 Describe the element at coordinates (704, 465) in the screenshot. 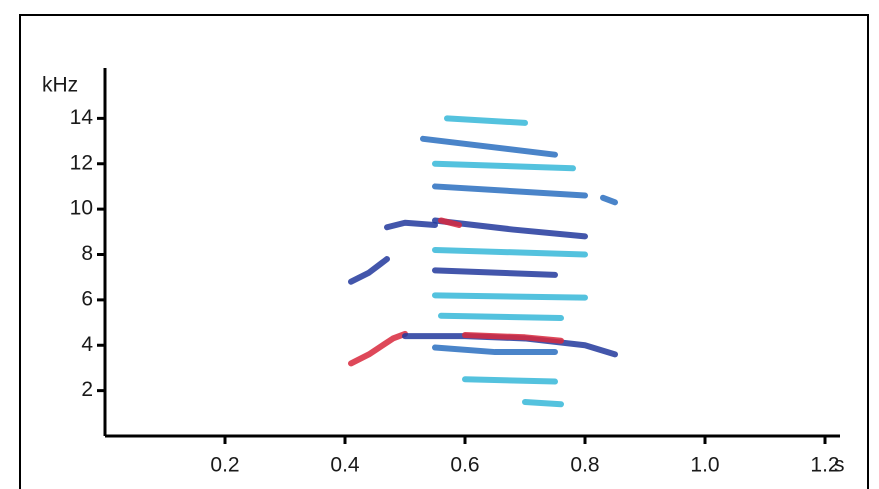

I see `x-tick-label: 1.0` at that location.